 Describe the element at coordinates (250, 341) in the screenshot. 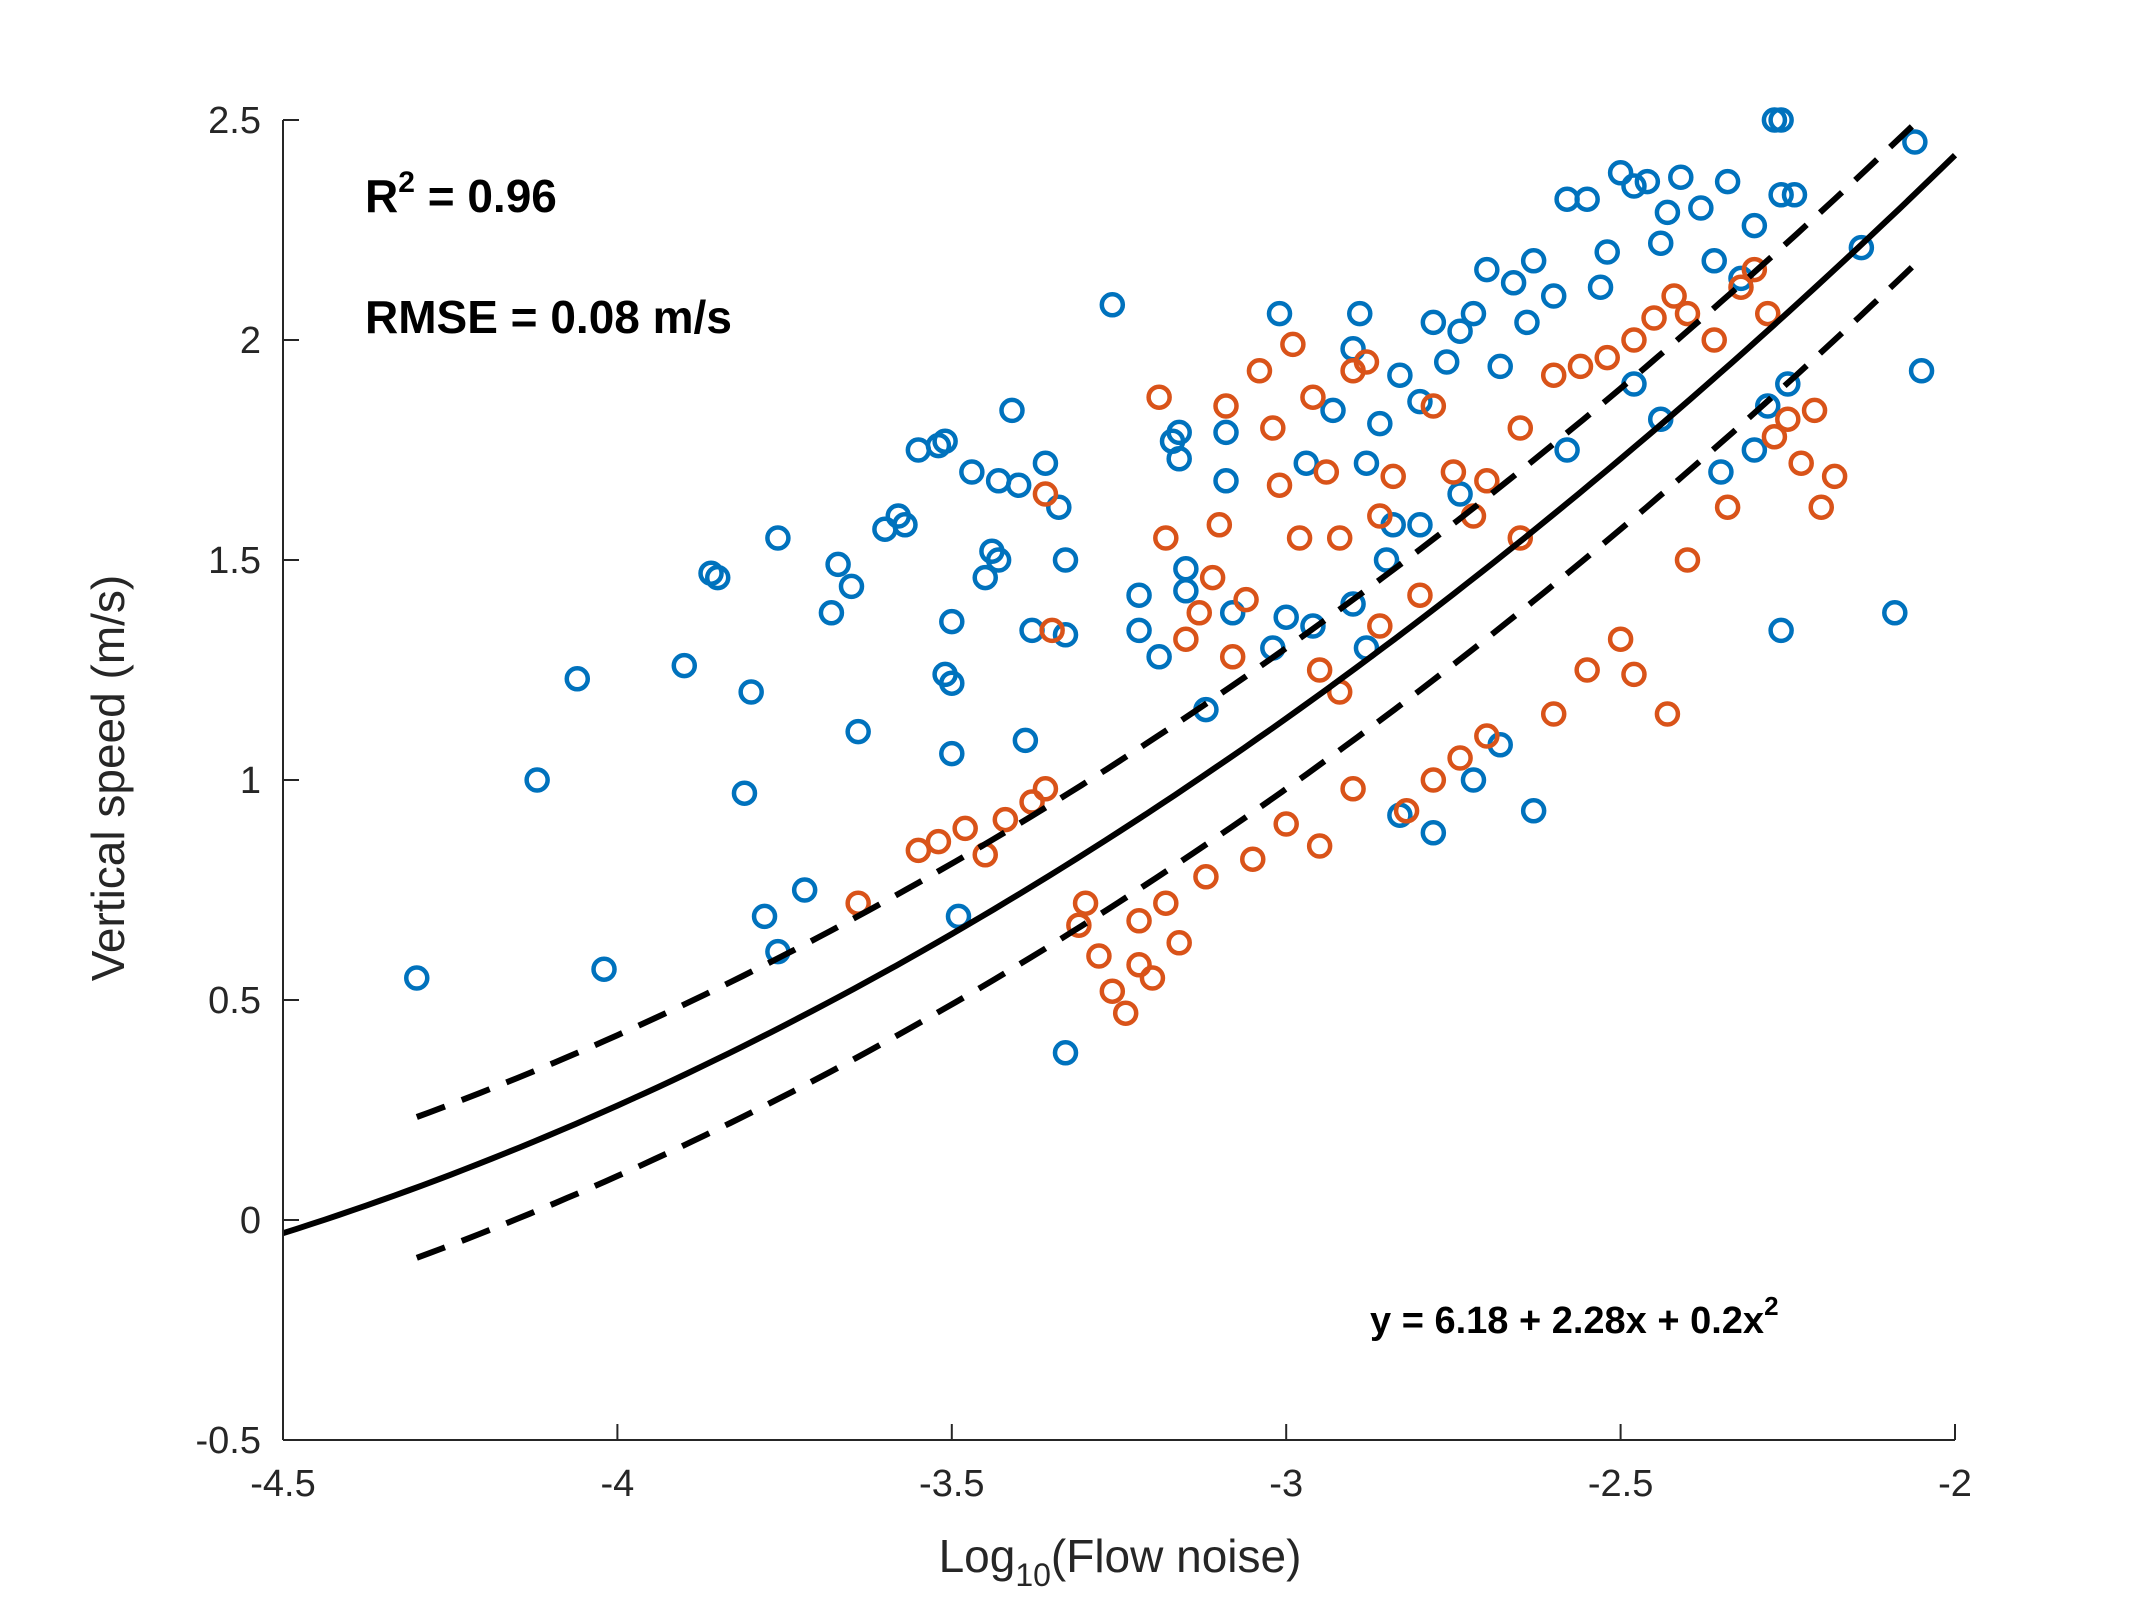

I see `y-tick-label: 2` at that location.